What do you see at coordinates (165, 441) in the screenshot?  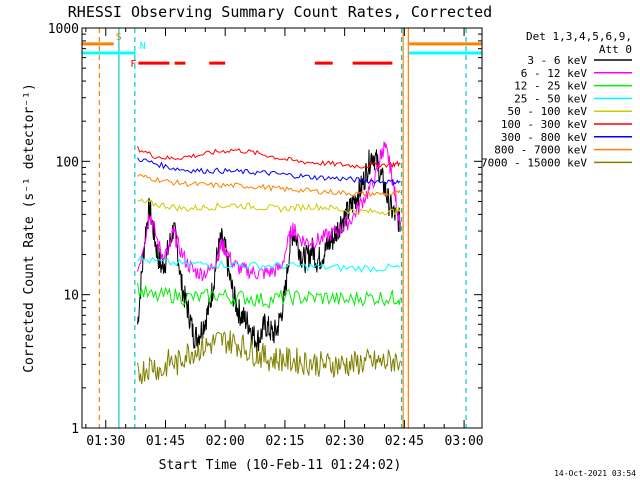 I see `x-tick-label-1: 01:45` at bounding box center [165, 441].